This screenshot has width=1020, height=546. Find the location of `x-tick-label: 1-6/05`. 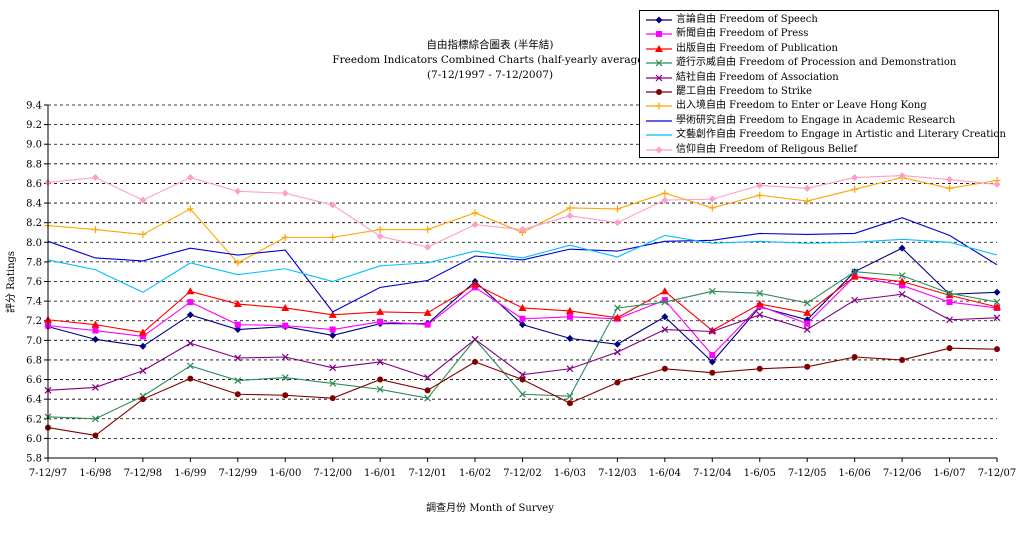

x-tick-label: 1-6/05 is located at coordinates (760, 473).